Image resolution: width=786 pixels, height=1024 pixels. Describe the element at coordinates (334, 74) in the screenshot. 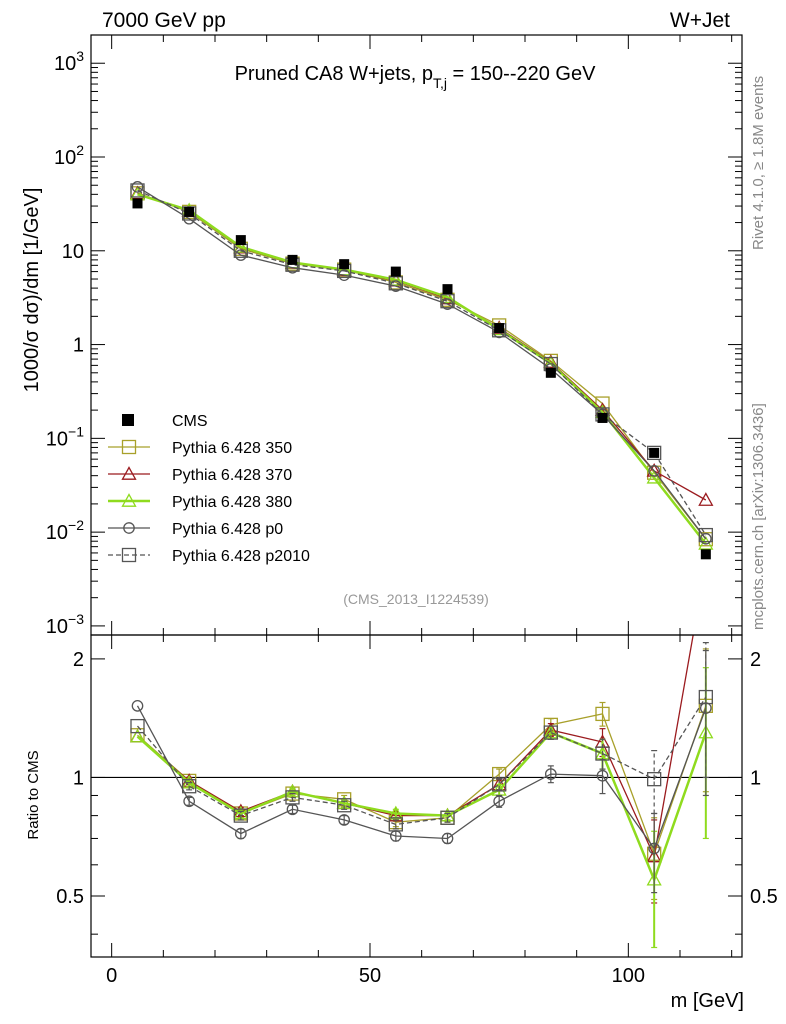

I see `chart-title-main: Pruned CA8 W+jets, p` at that location.